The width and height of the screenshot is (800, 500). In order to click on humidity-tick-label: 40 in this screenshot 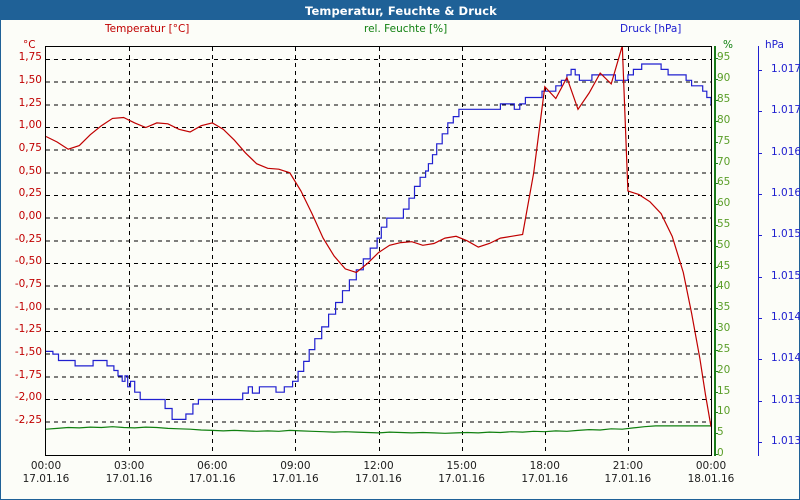, I will do `click(724, 286)`.